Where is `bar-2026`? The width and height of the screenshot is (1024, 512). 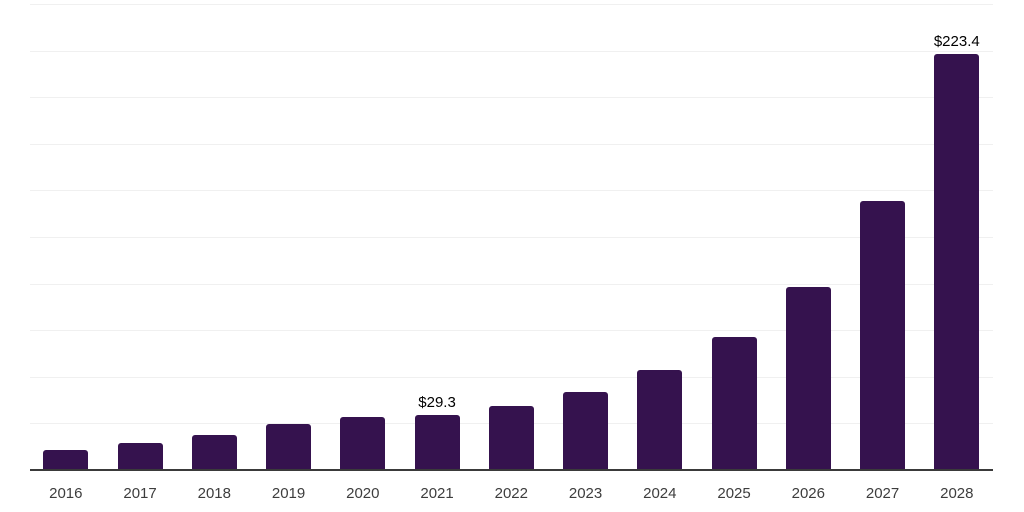
bar-2026 is located at coordinates (808, 378).